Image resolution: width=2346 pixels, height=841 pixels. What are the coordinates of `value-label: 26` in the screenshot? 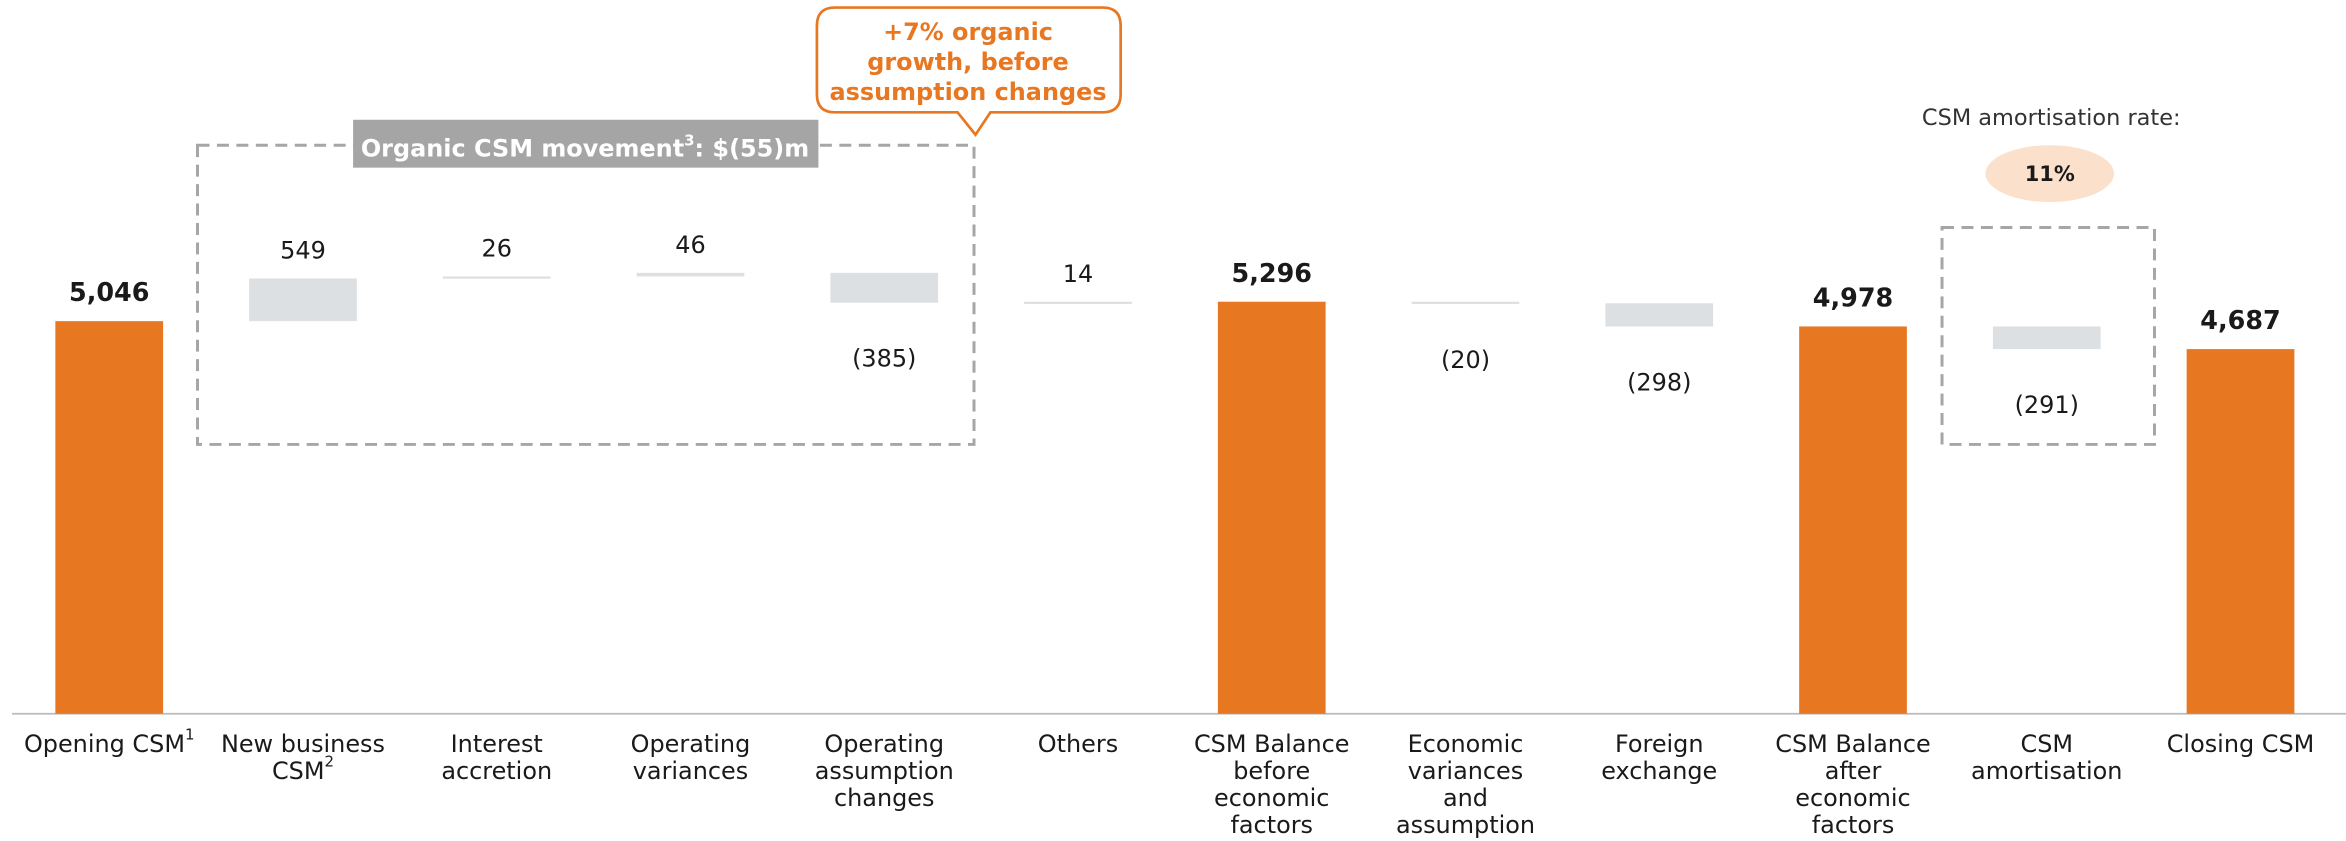 It's located at (497, 248).